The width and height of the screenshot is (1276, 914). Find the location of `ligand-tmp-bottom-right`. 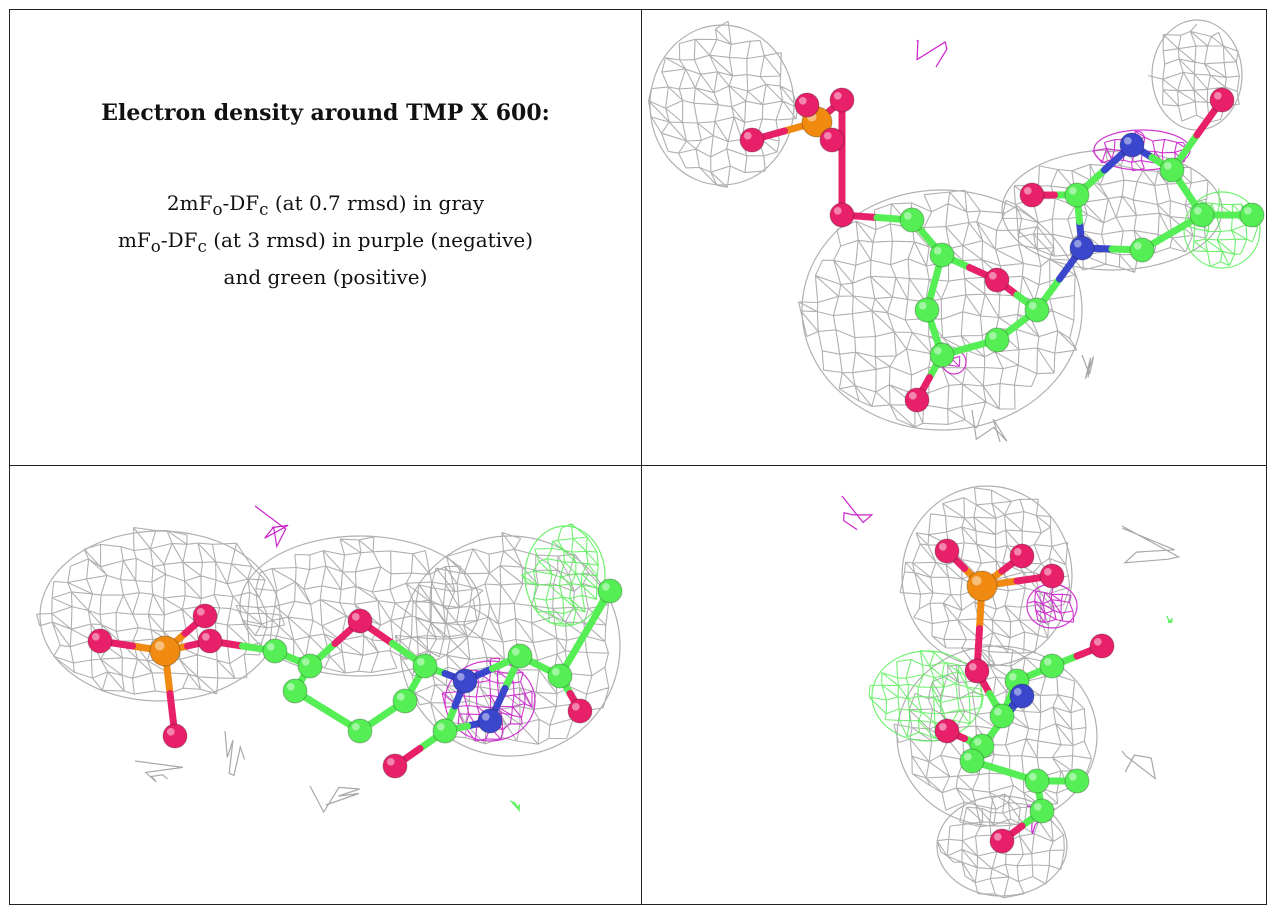

ligand-tmp-bottom-right is located at coordinates (1024, 696).